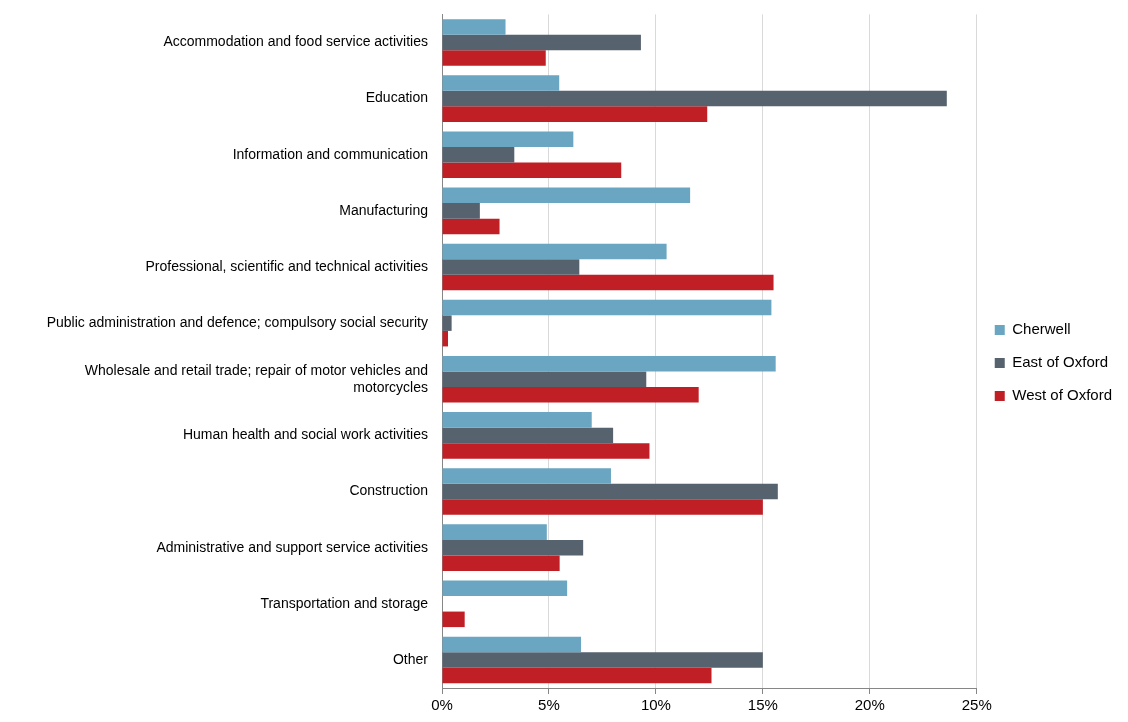  Describe the element at coordinates (1062, 395) in the screenshot. I see `legend-label: West of Oxford` at that location.